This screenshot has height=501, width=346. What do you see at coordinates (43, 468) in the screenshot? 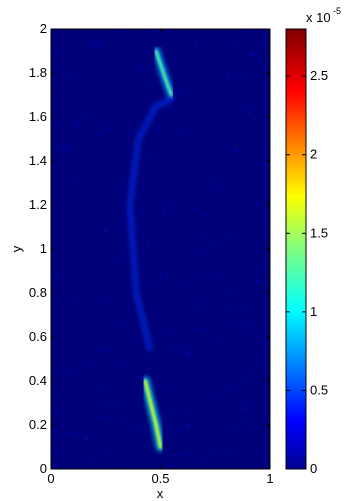
I see `y-tick-label: 0` at bounding box center [43, 468].